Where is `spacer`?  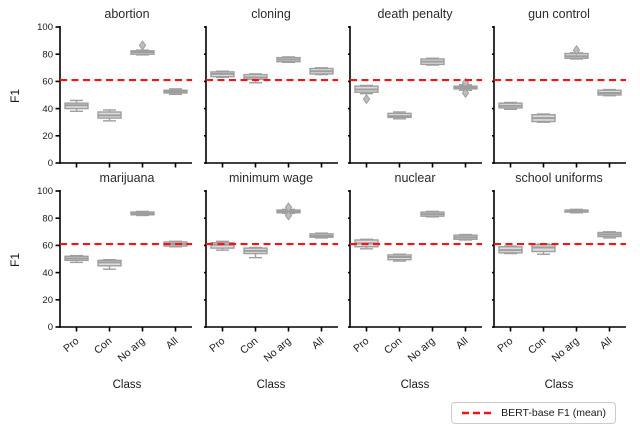 spacer is located at coordinates (15, 386).